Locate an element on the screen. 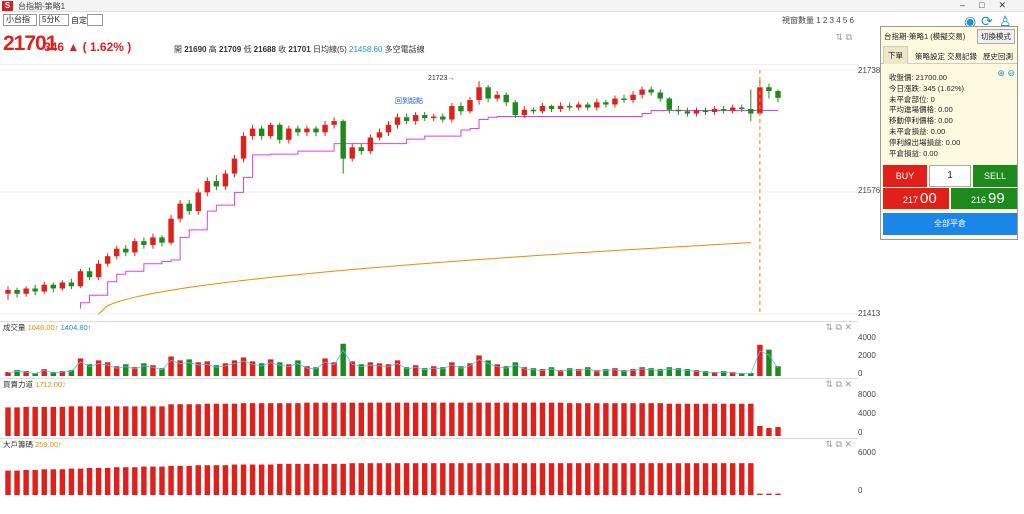  ma-line is located at coordinates (424, 278).